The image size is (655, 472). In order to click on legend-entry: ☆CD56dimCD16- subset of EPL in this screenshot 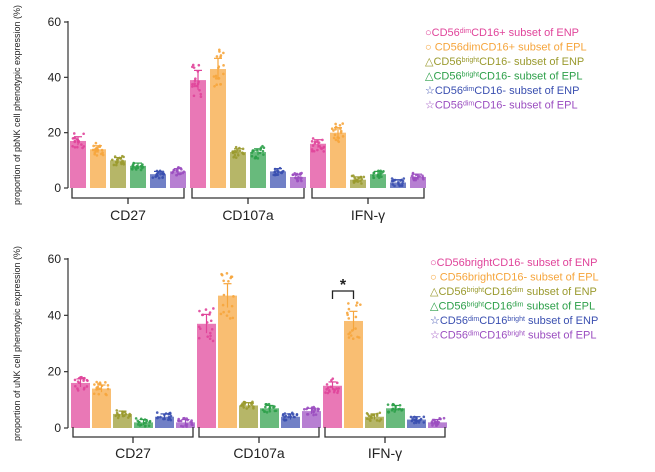, I will do `click(501, 106)`.